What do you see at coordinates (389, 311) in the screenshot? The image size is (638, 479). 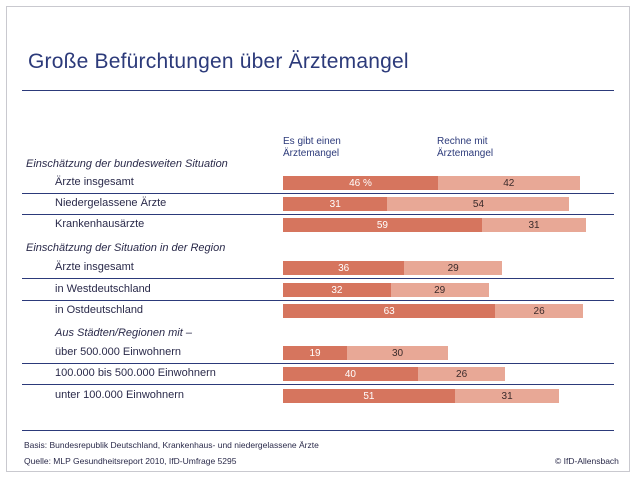 I see `bar-existing-shortage: 63` at bounding box center [389, 311].